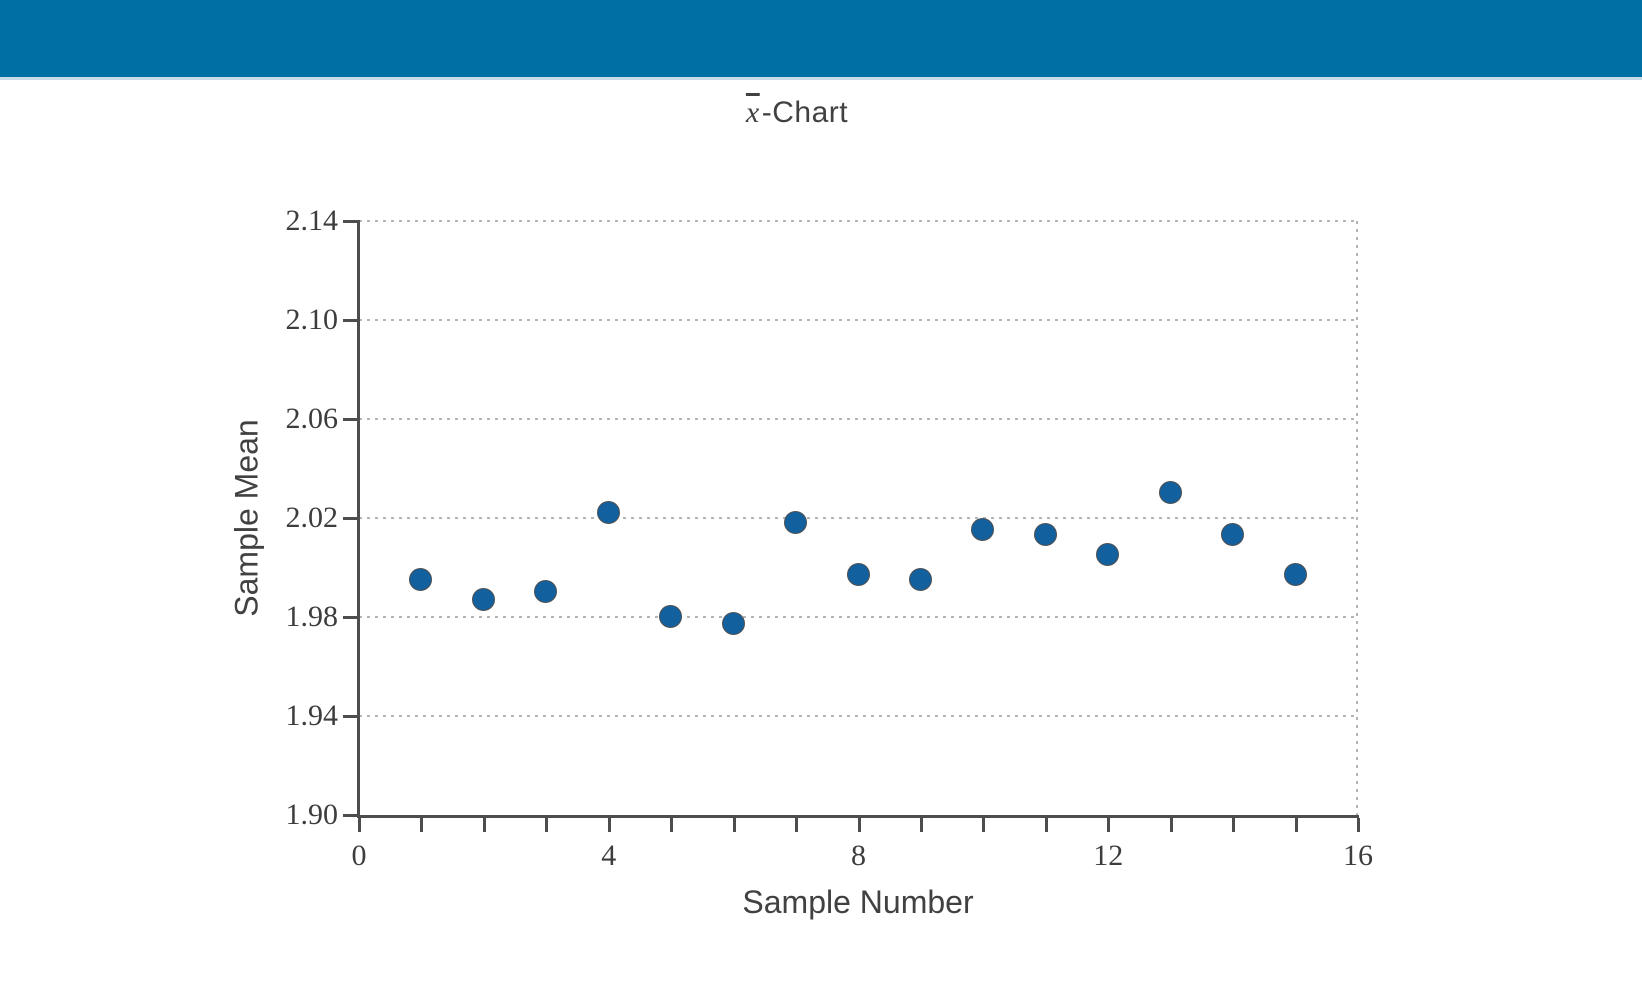 This screenshot has height=1006, width=1642. I want to click on y-tick-label: 2.02, so click(312, 517).